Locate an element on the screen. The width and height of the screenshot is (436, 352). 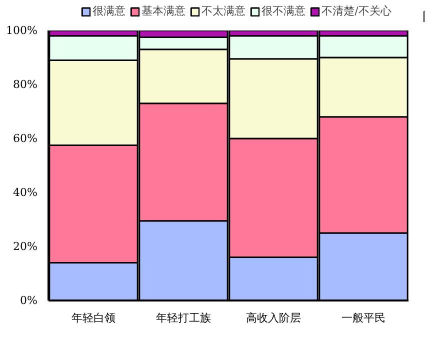
y-tick-label: 40% is located at coordinates (25, 192).